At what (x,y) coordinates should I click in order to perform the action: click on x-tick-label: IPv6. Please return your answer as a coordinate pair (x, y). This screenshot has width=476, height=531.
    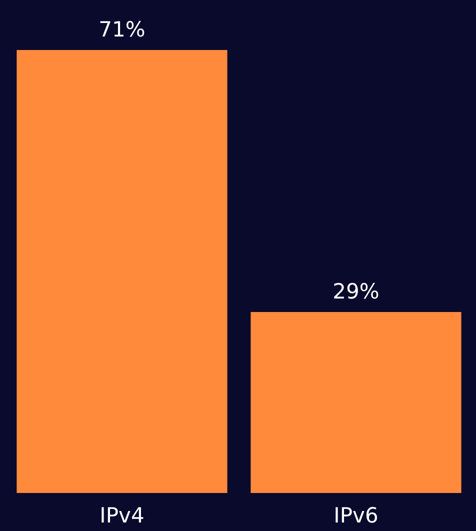
    Looking at the image, I should click on (356, 516).